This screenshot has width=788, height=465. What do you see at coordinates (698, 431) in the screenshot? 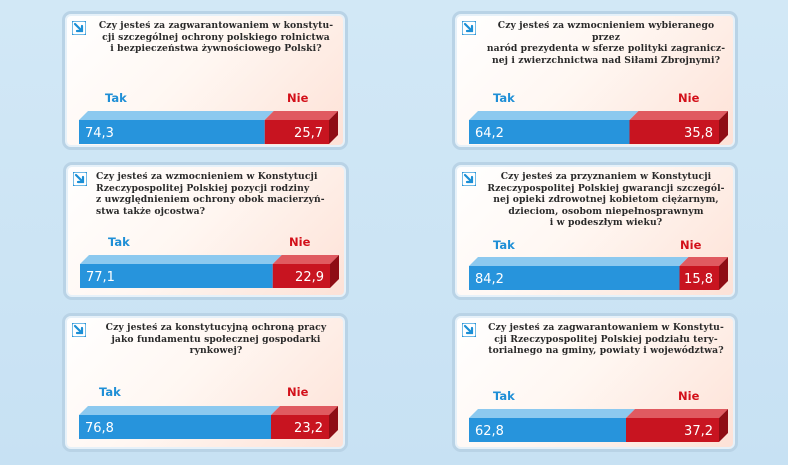
I see `value-label-no: 37,2` at bounding box center [698, 431].